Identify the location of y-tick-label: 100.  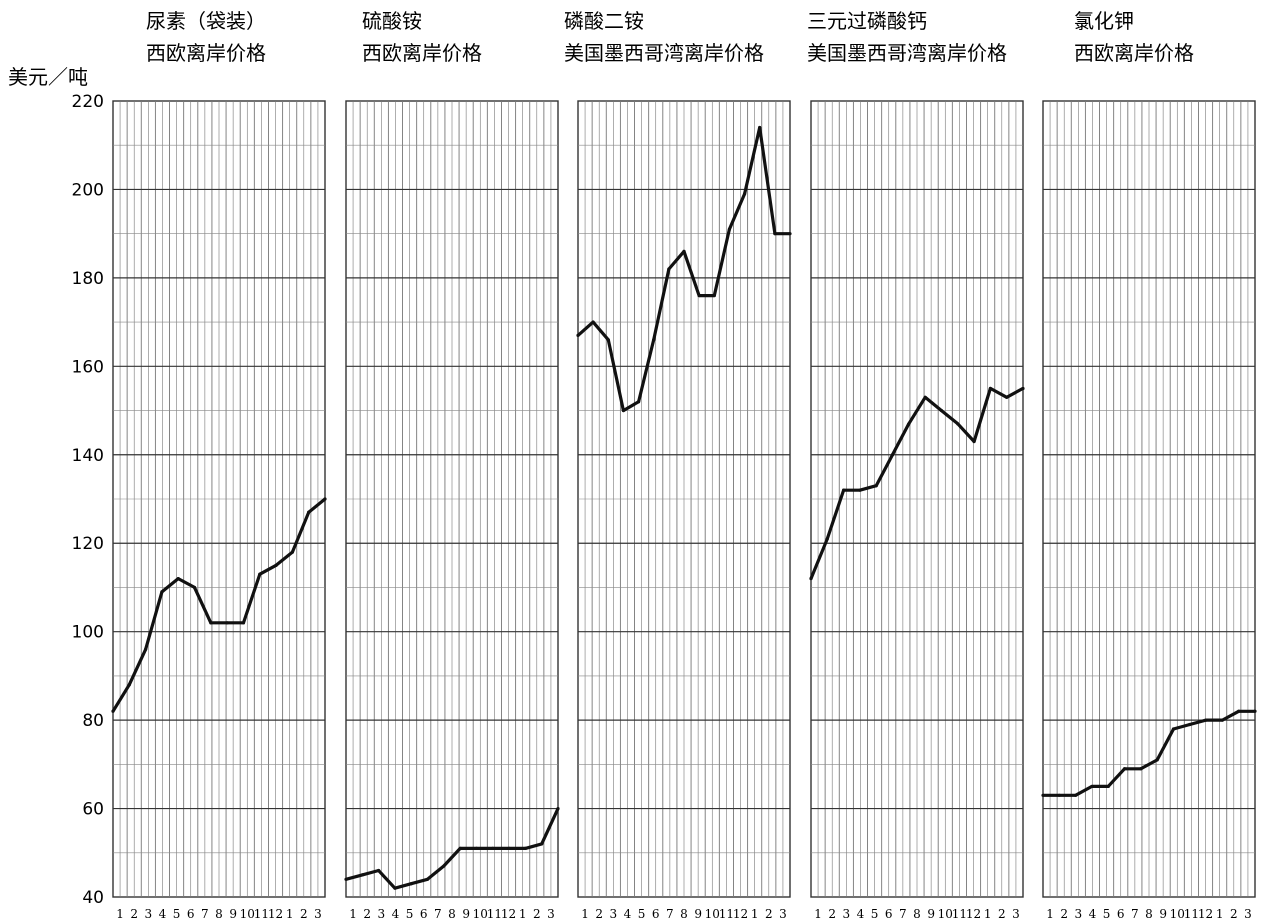
(88, 633).